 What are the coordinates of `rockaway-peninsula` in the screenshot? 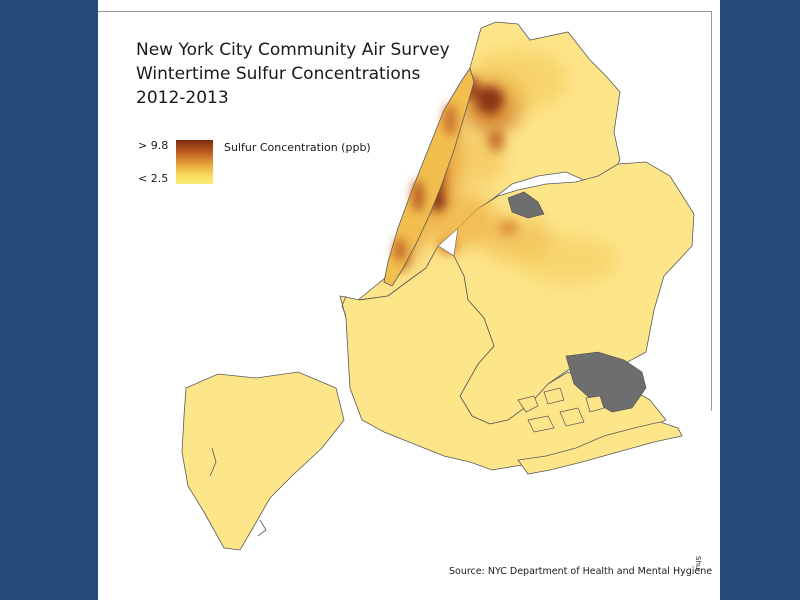 It's located at (600, 448).